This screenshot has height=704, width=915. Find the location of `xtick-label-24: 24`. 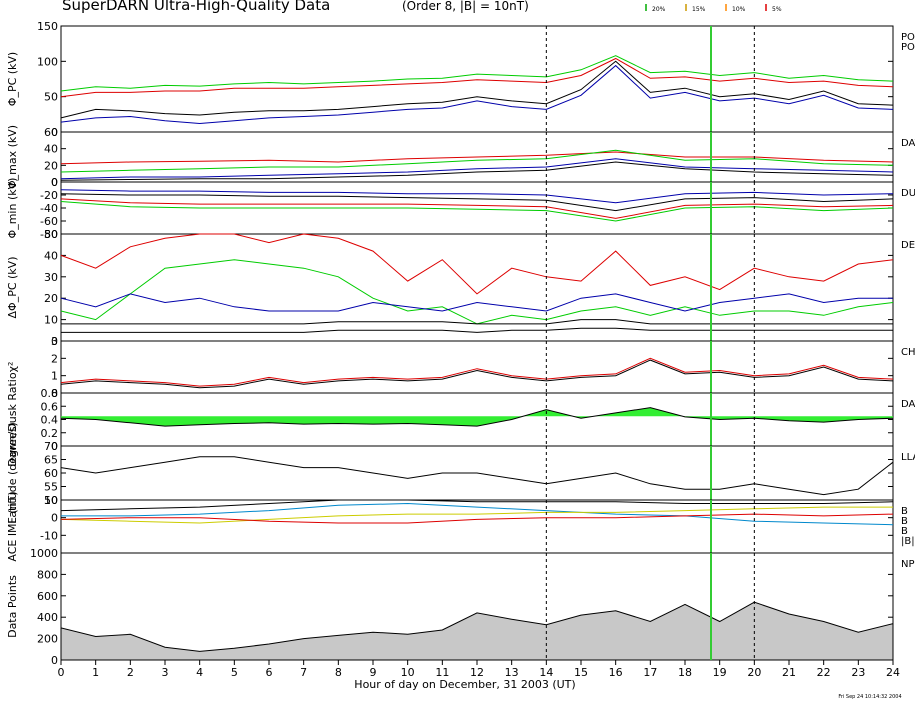

xtick-label-24: 24 is located at coordinates (893, 672).